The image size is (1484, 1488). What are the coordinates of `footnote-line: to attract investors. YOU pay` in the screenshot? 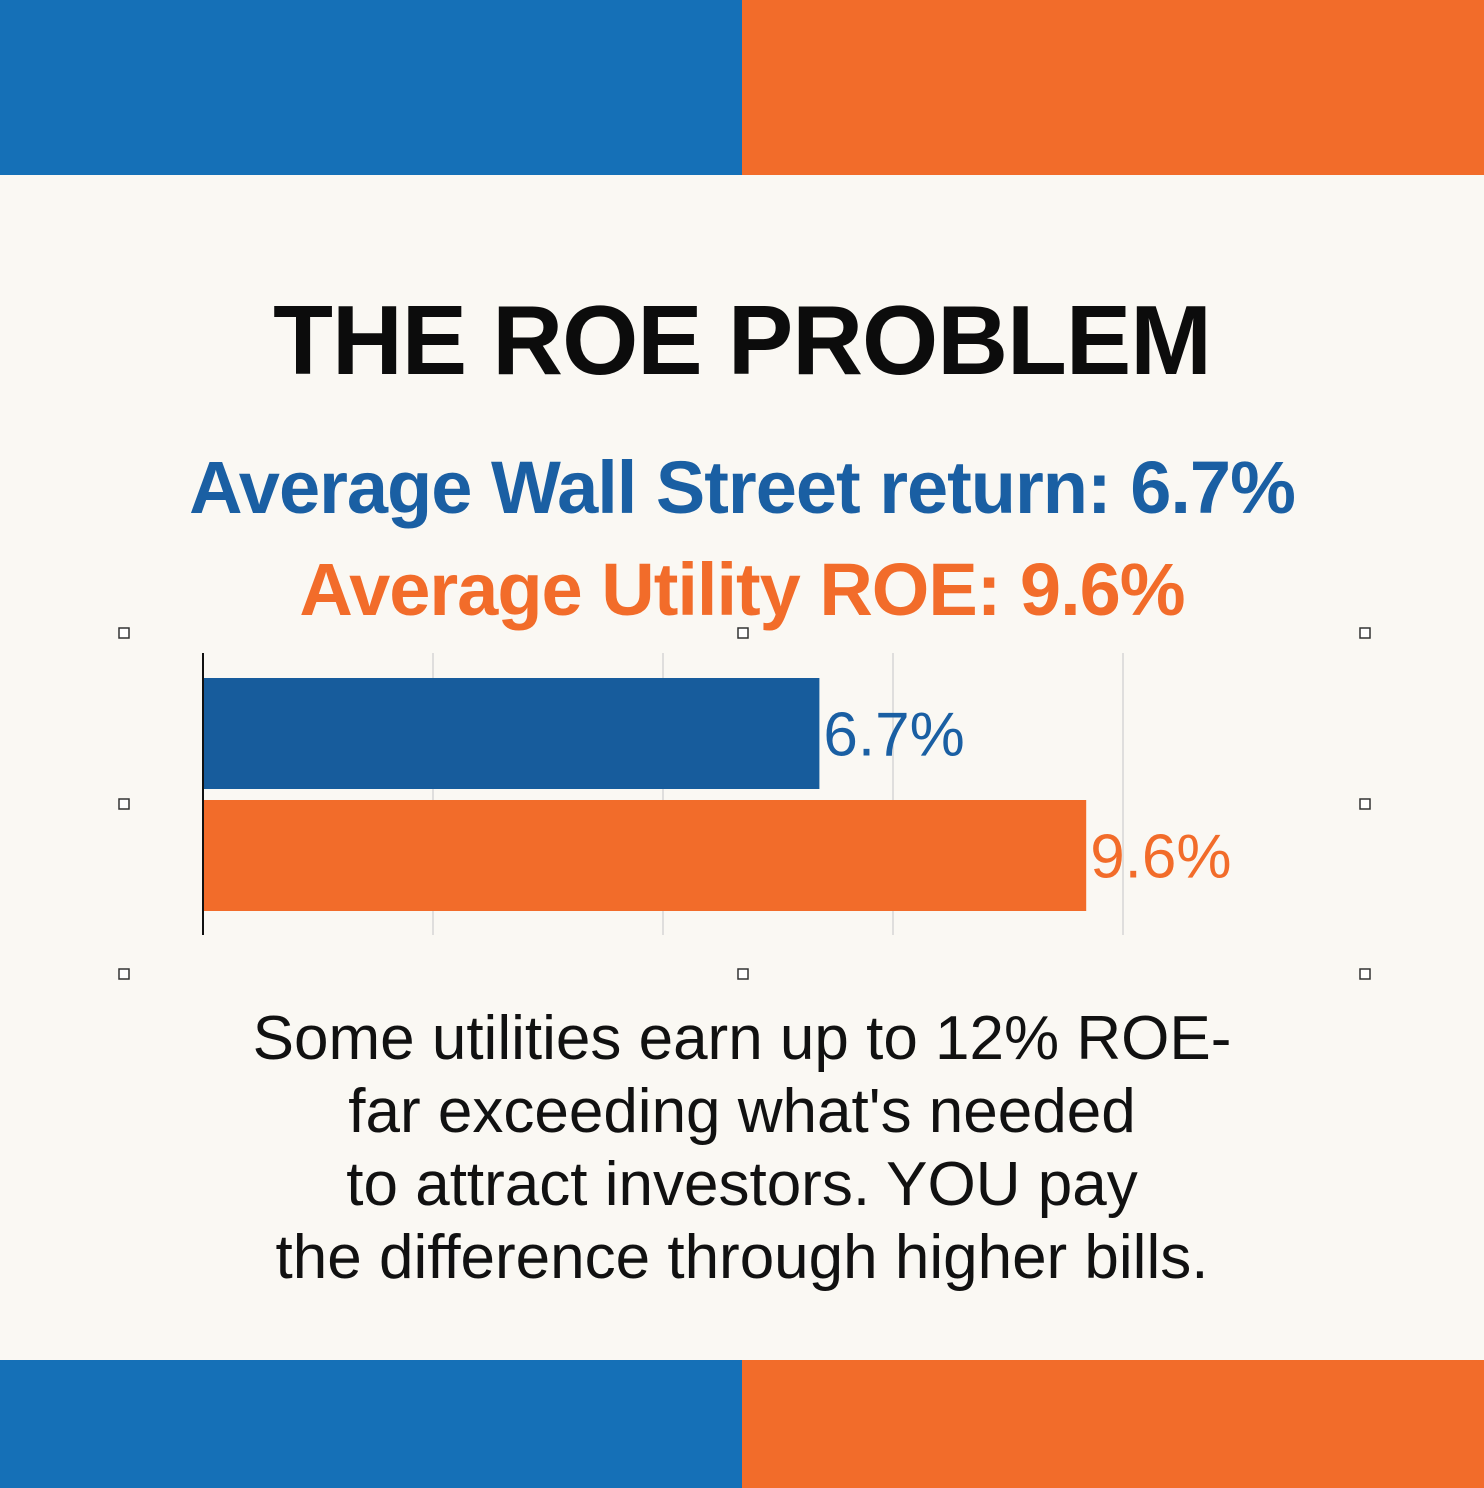 It's located at (742, 1184).